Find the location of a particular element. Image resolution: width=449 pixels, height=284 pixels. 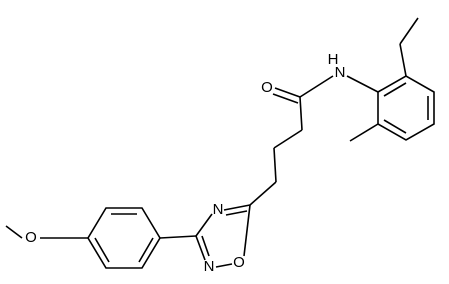

atom-label: H is located at coordinates (333, 59).